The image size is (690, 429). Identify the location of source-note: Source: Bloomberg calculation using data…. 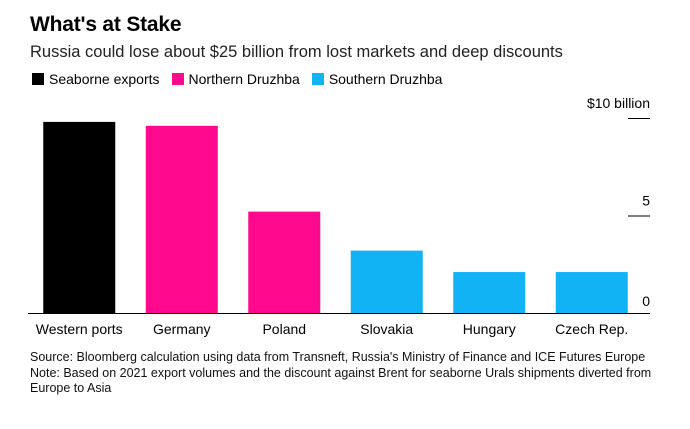
(338, 357).